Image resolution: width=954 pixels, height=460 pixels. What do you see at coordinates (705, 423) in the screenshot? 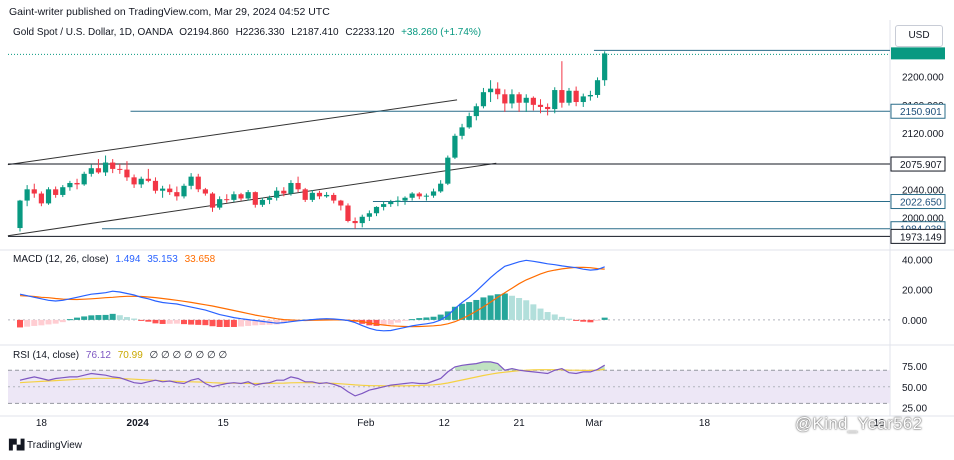
I see `time-tick-label: 18` at bounding box center [705, 423].